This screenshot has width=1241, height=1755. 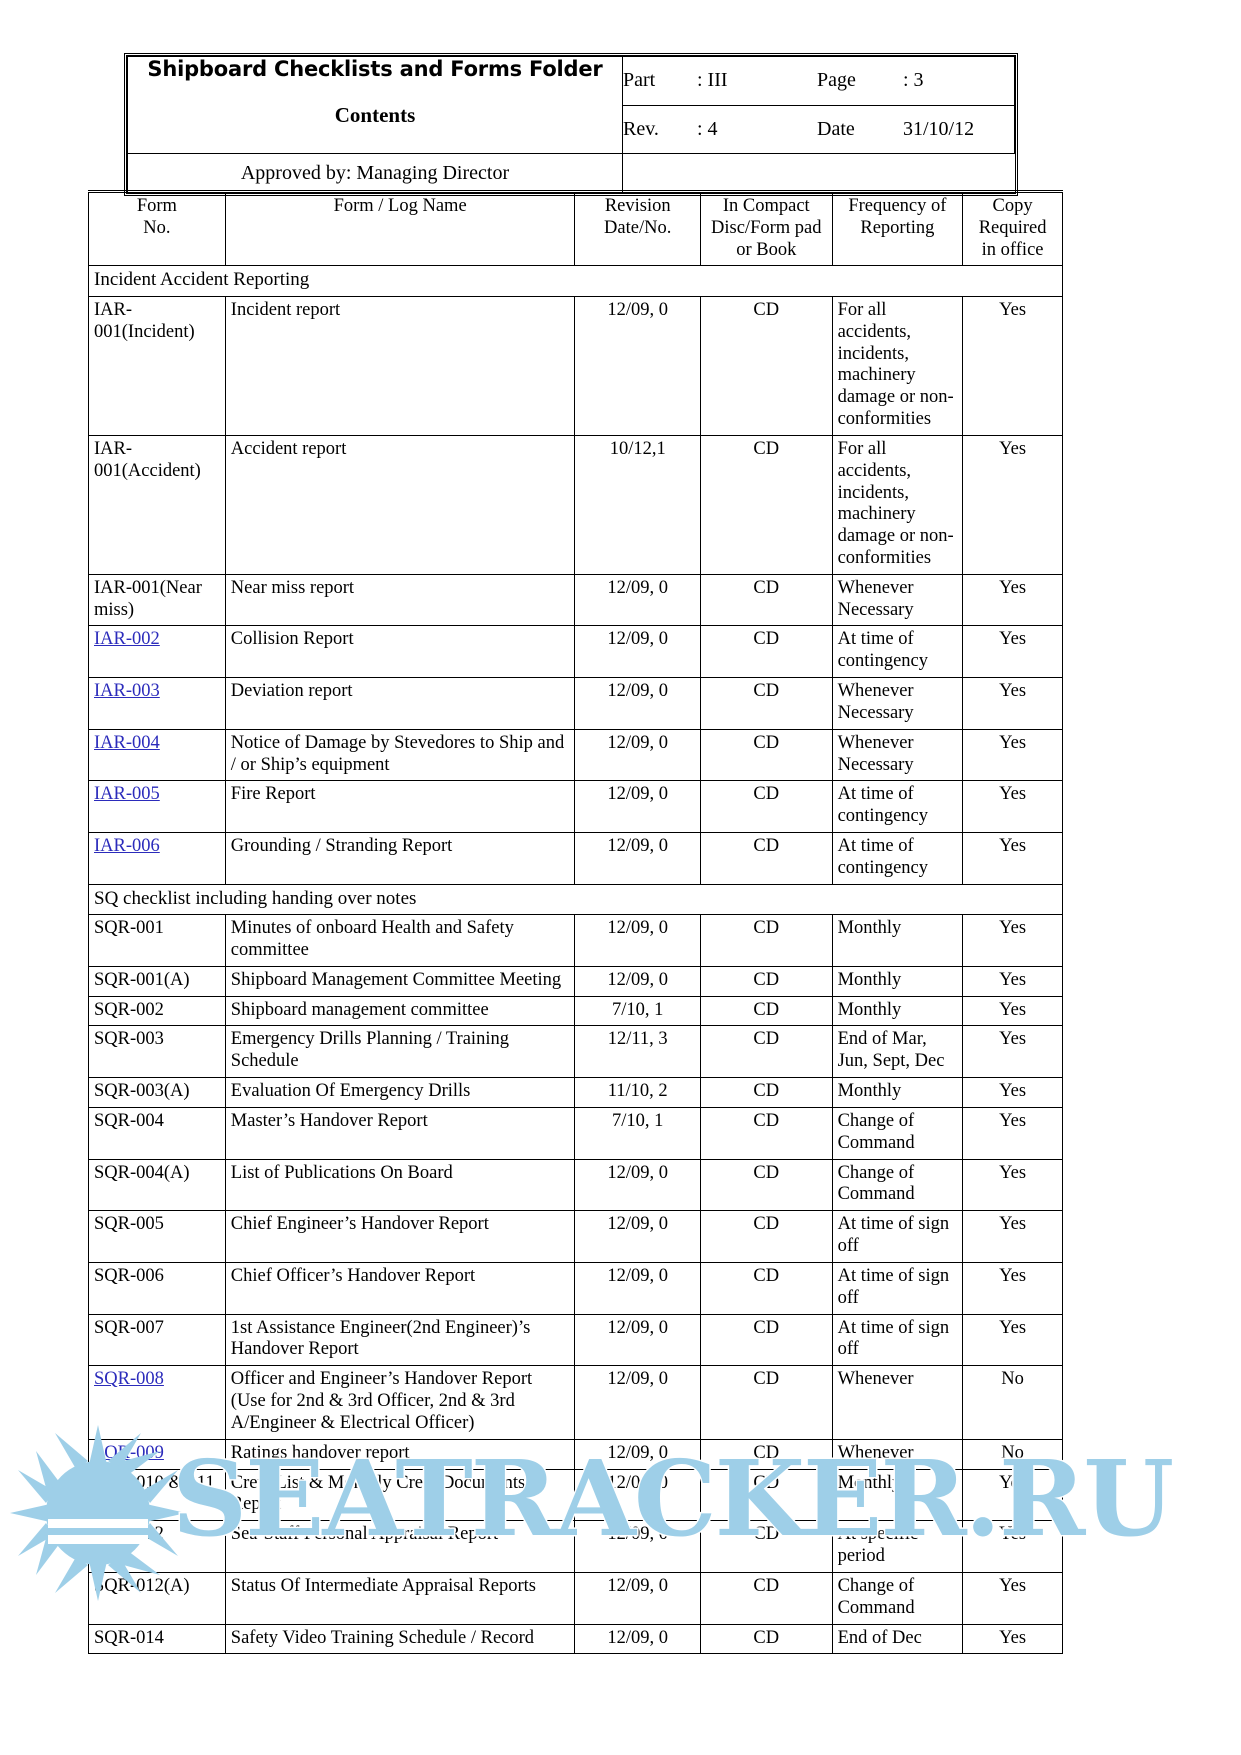 I want to click on form-no-link: IAR-006, so click(x=127, y=846).